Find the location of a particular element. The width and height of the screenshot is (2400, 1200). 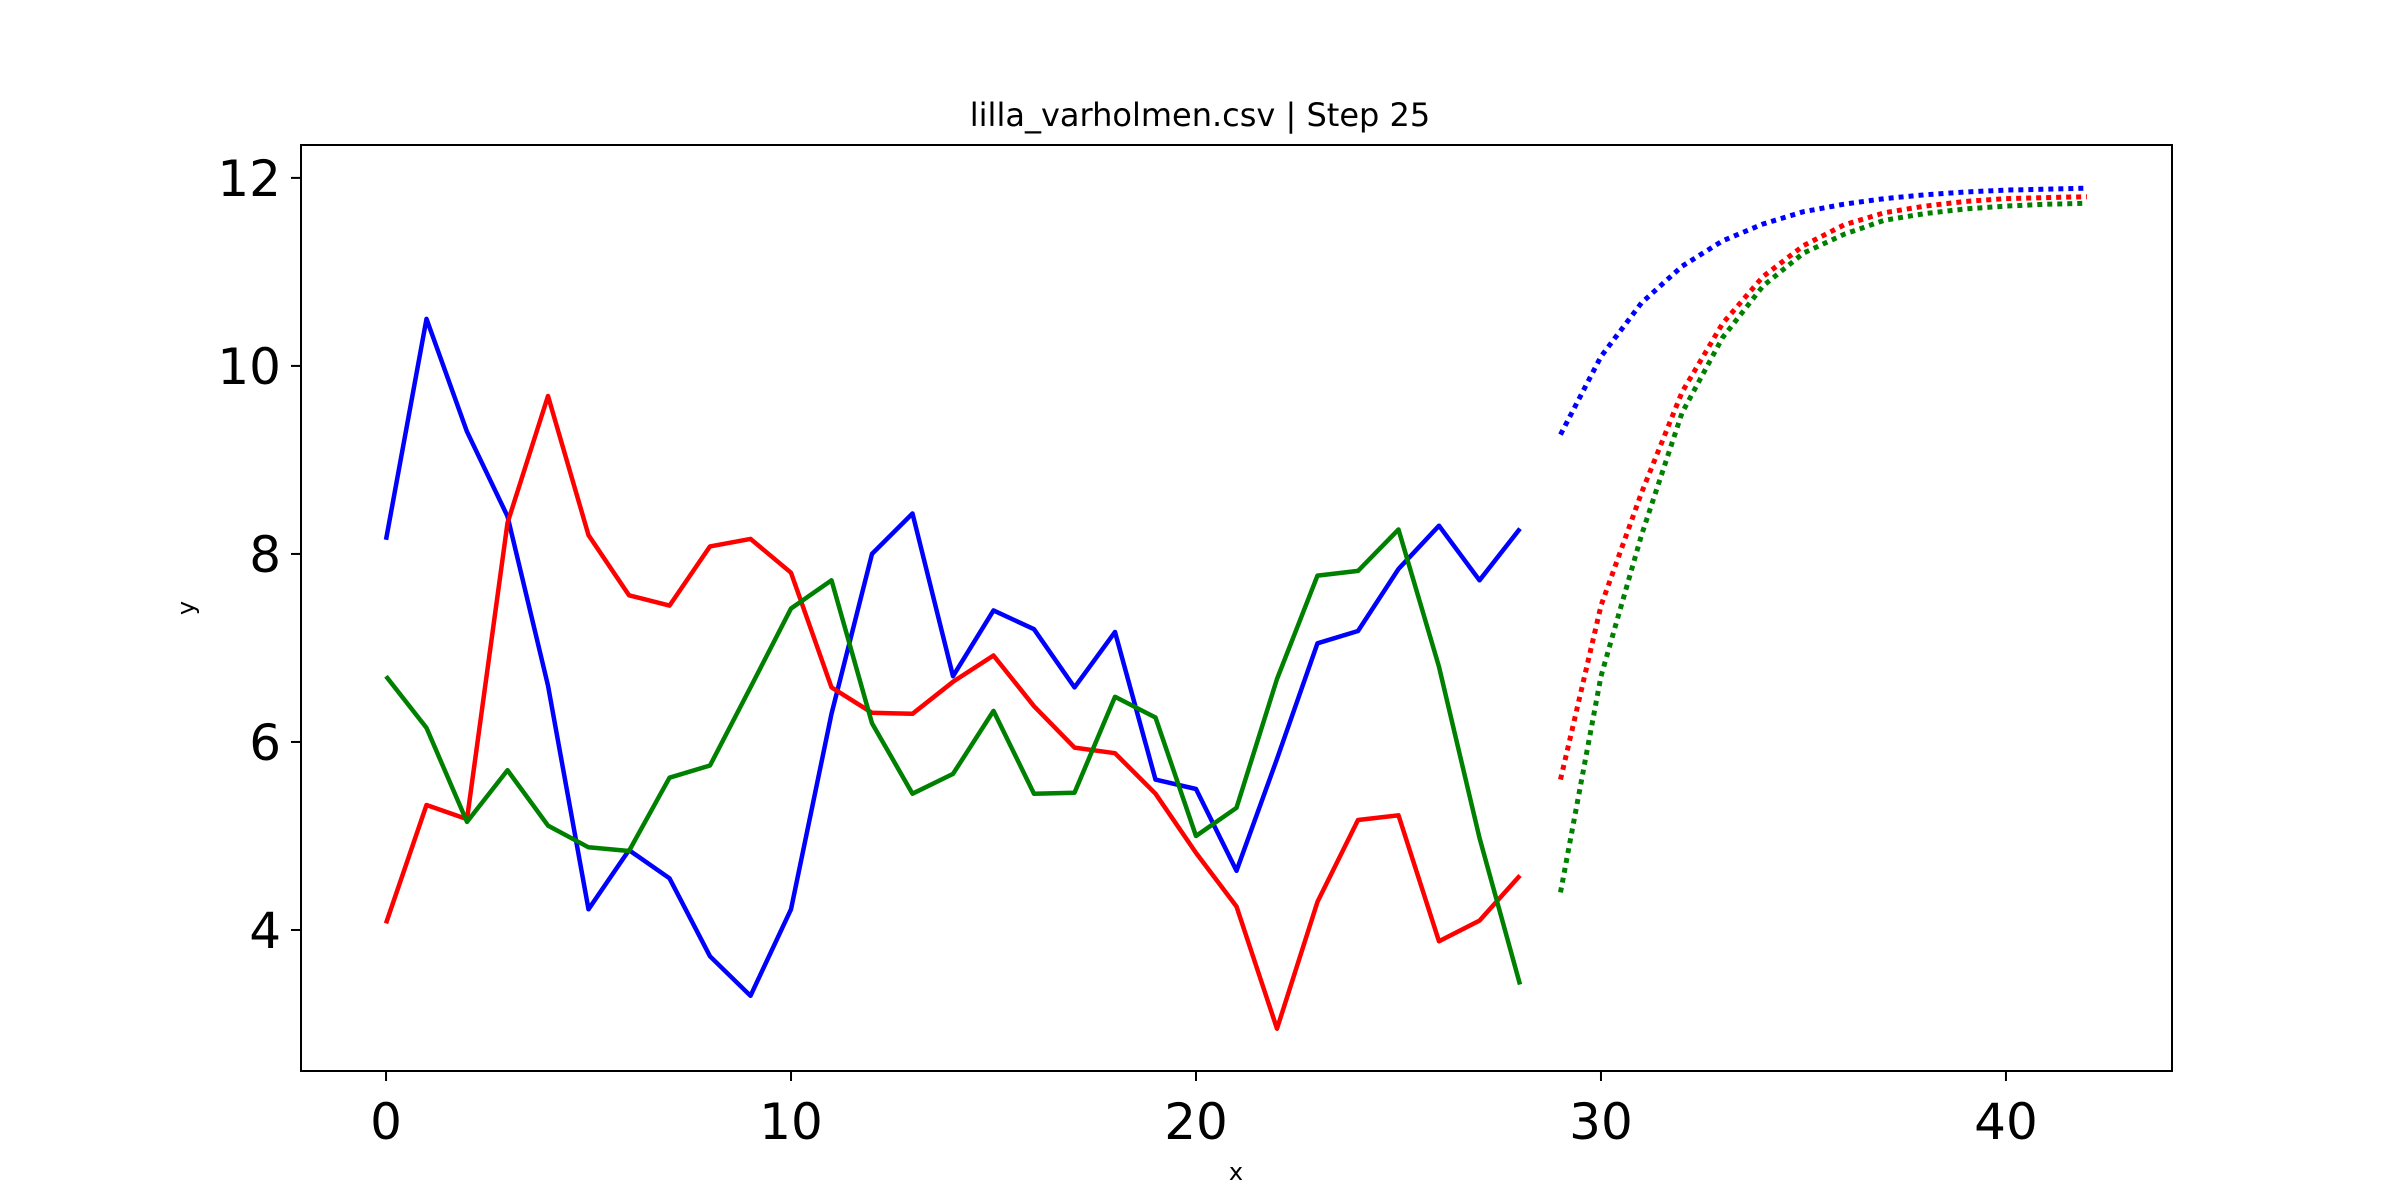

x-tick-label: 0 is located at coordinates (386, 1122).